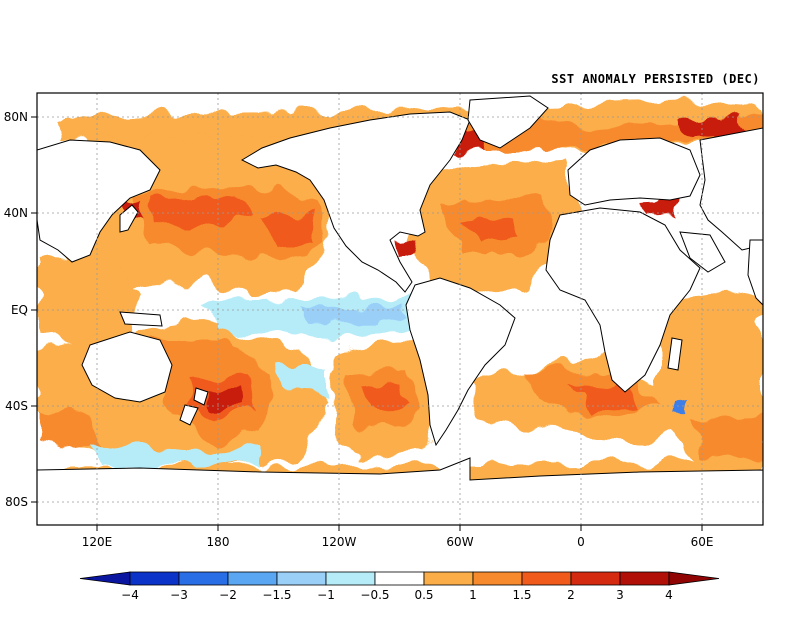  Describe the element at coordinates (228, 595) in the screenshot. I see `colorbar-label: −2` at that location.